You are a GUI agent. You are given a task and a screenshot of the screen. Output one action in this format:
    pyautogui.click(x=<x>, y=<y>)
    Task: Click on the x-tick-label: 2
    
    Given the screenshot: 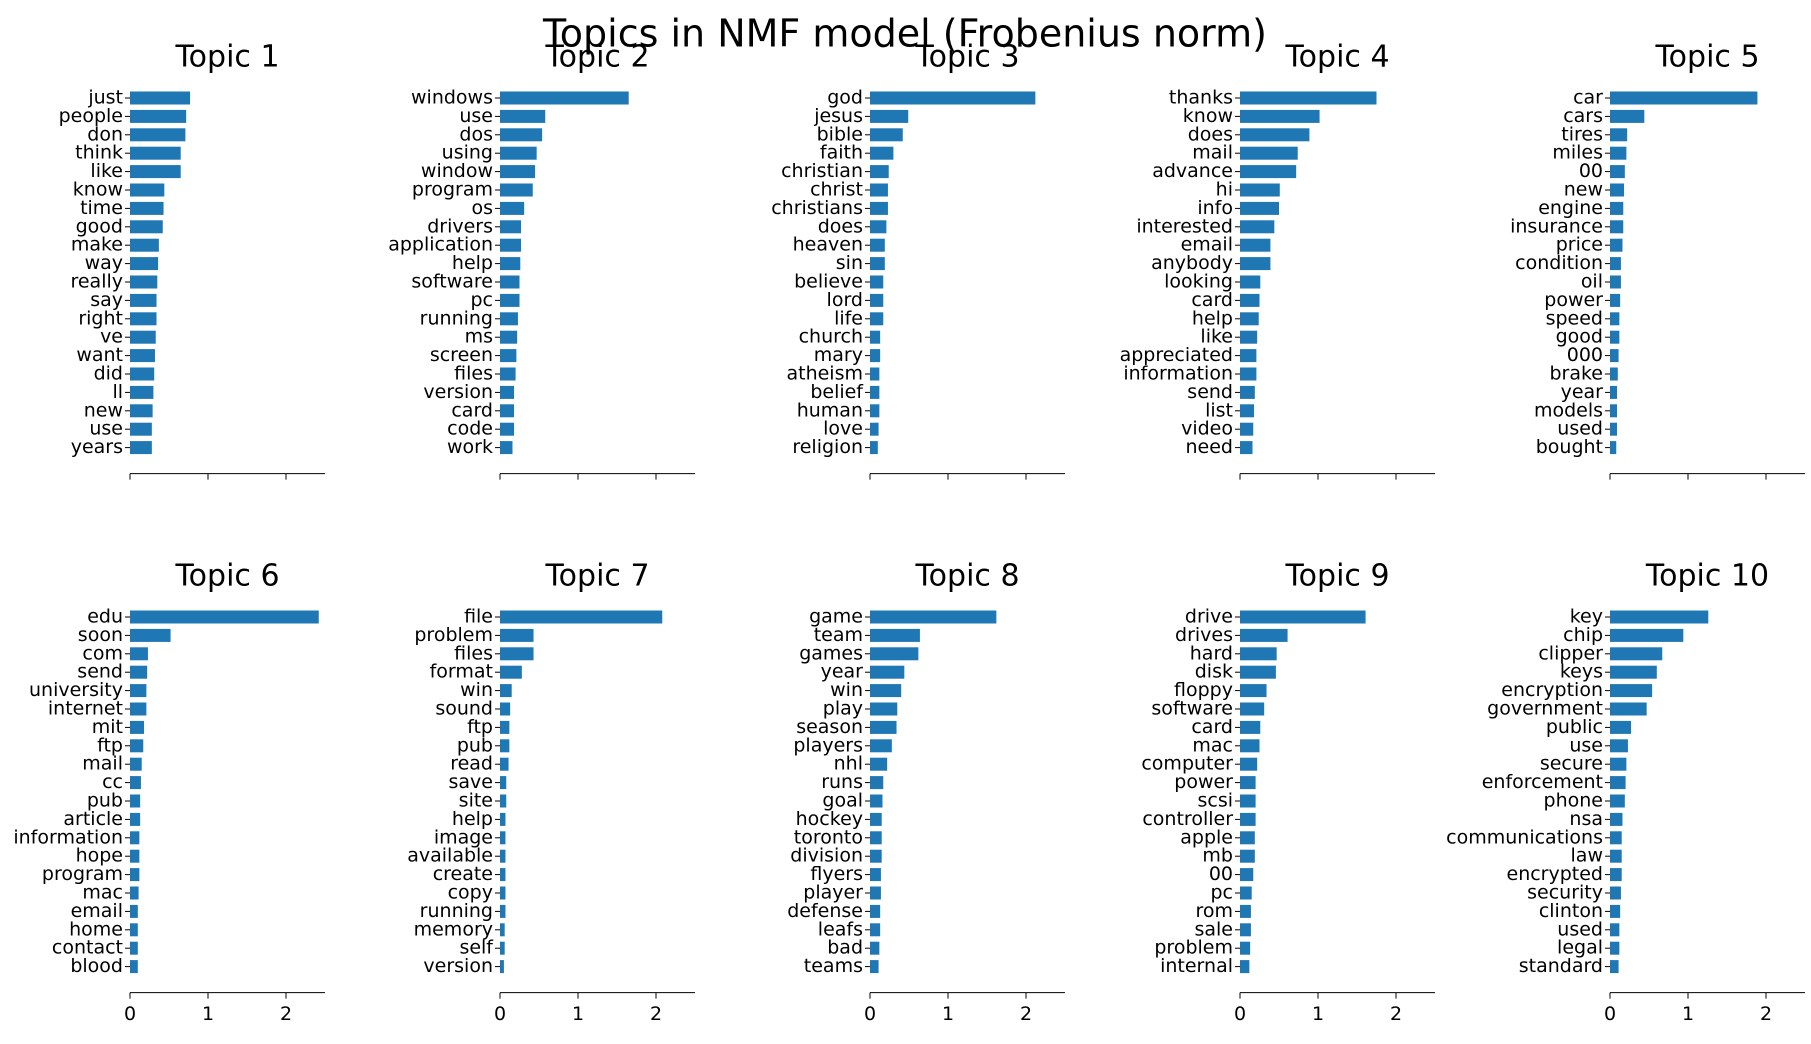 What is the action you would take?
    pyautogui.click(x=656, y=1014)
    